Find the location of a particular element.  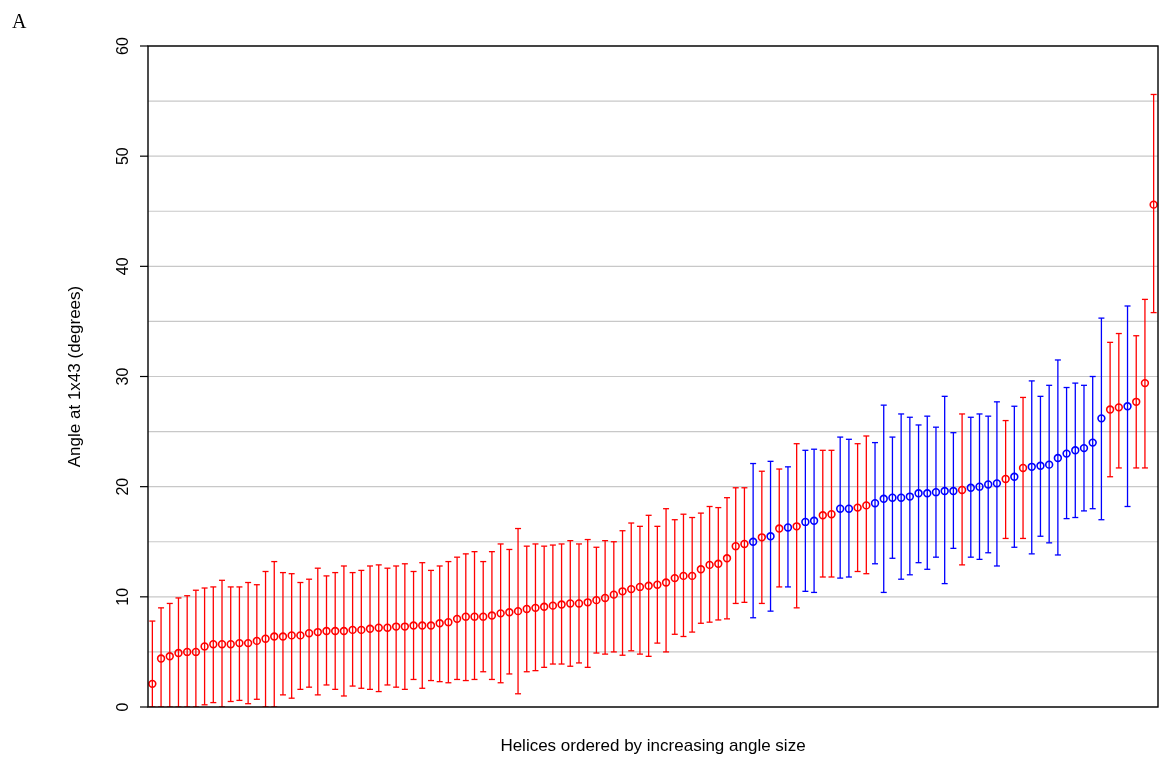

y-tick-label: 10 is located at coordinates (122, 596).